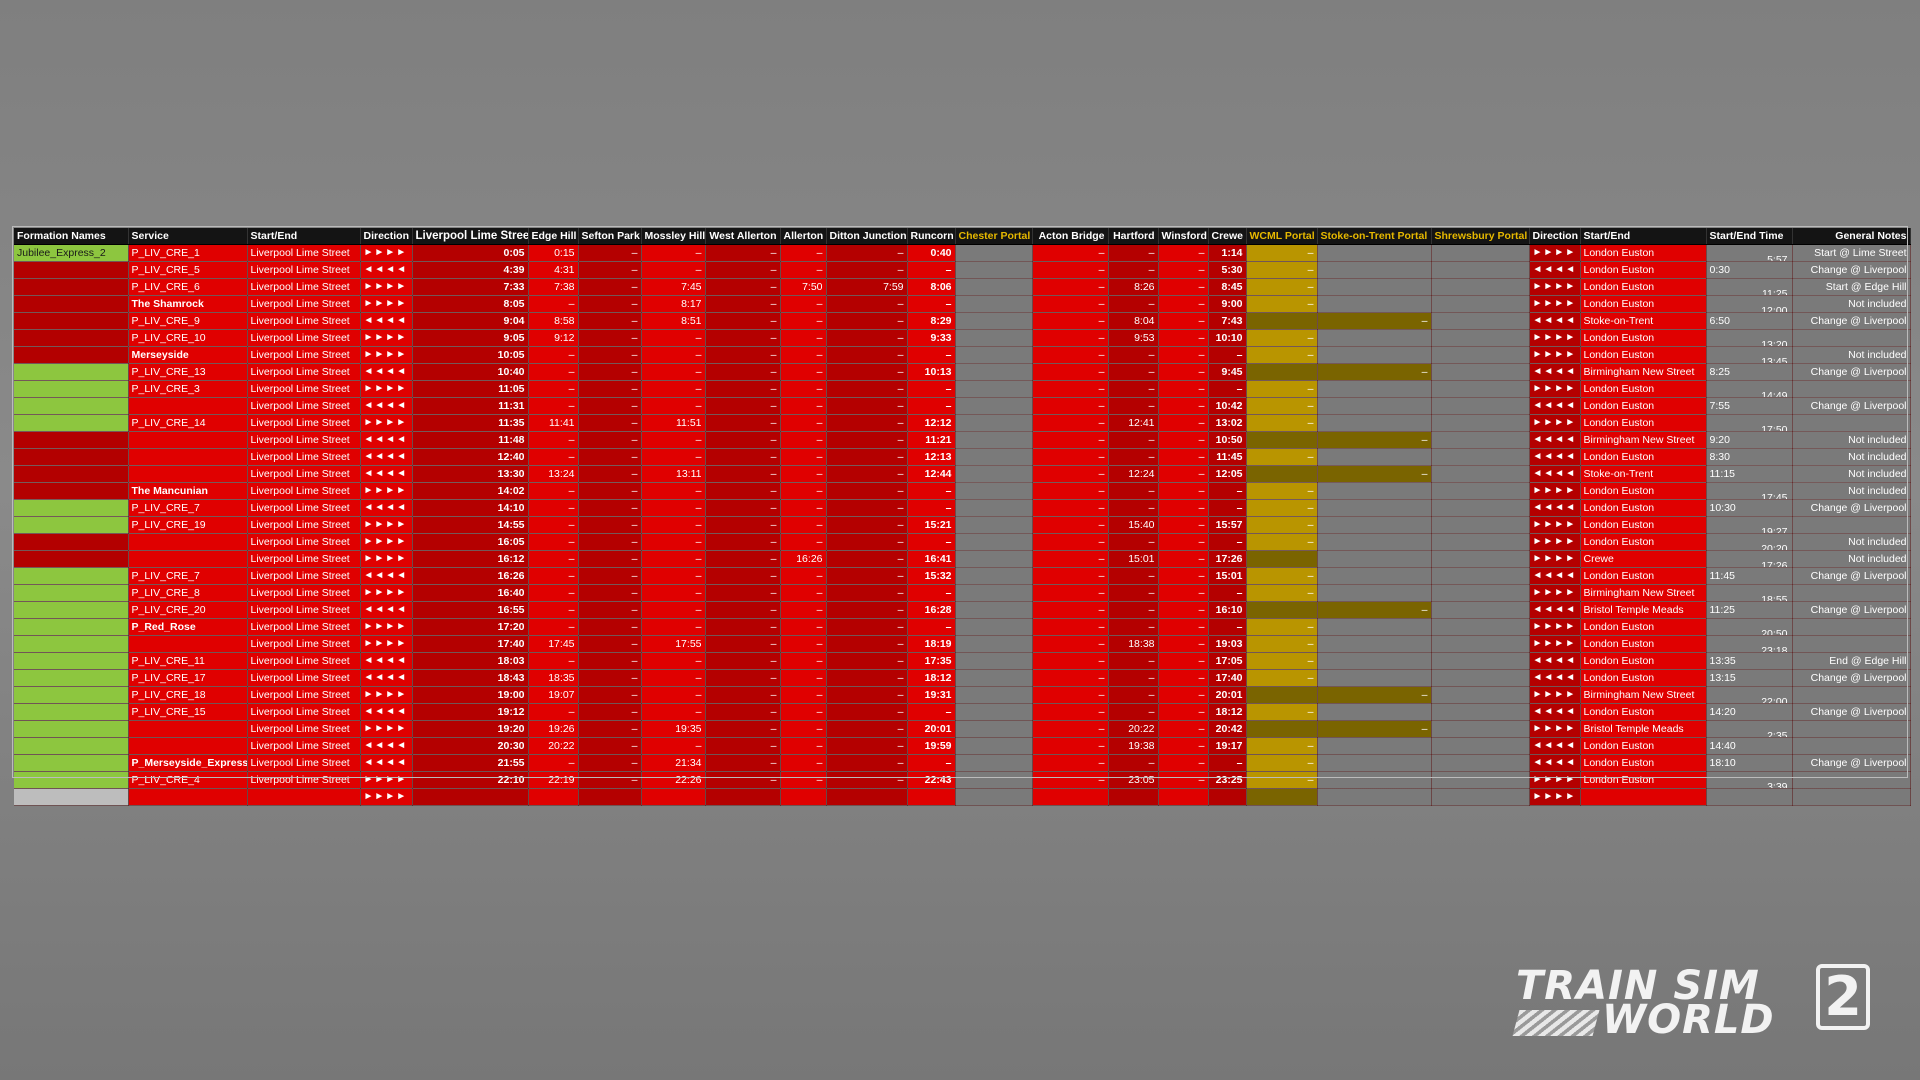  Describe the element at coordinates (1070, 236) in the screenshot. I see `col-acton-bridge: Acton Bridge` at that location.